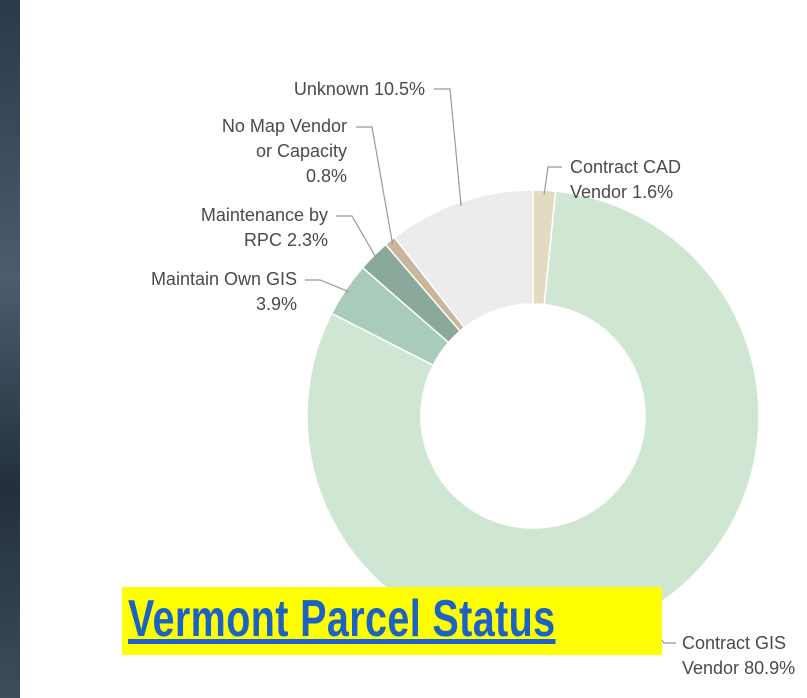 Image resolution: width=807 pixels, height=698 pixels. I want to click on slice-label: Contract GIS Vendor 80.9%, so click(744, 656).